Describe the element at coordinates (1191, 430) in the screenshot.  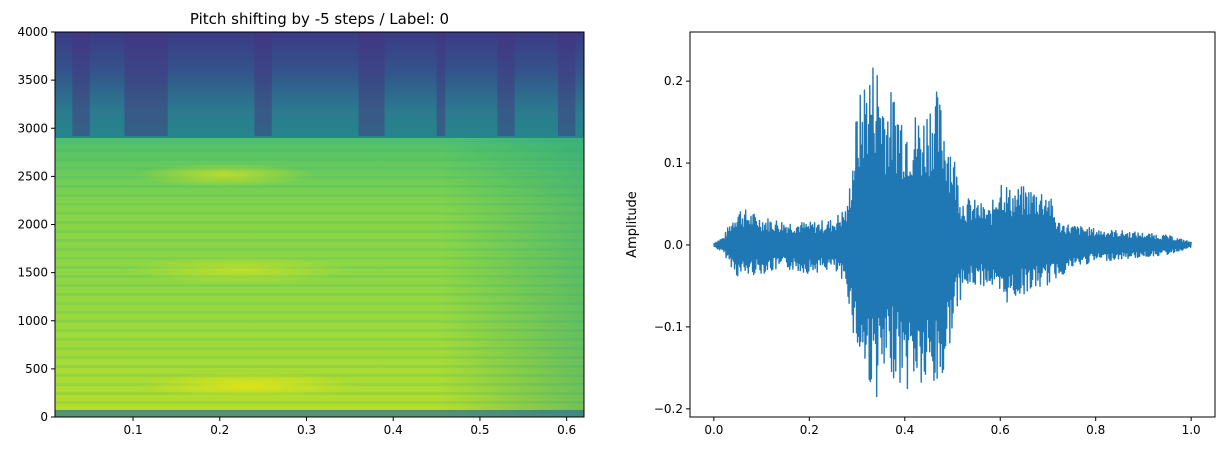
I see `waveform-x-tick-label: 1.0` at that location.